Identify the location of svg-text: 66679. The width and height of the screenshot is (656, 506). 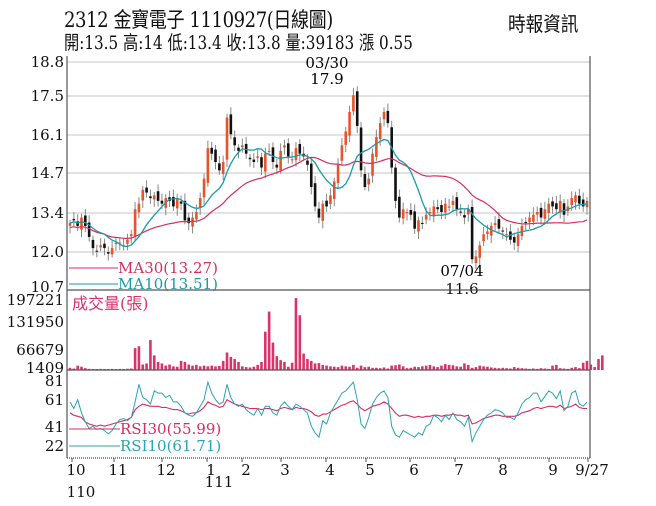
(40, 350).